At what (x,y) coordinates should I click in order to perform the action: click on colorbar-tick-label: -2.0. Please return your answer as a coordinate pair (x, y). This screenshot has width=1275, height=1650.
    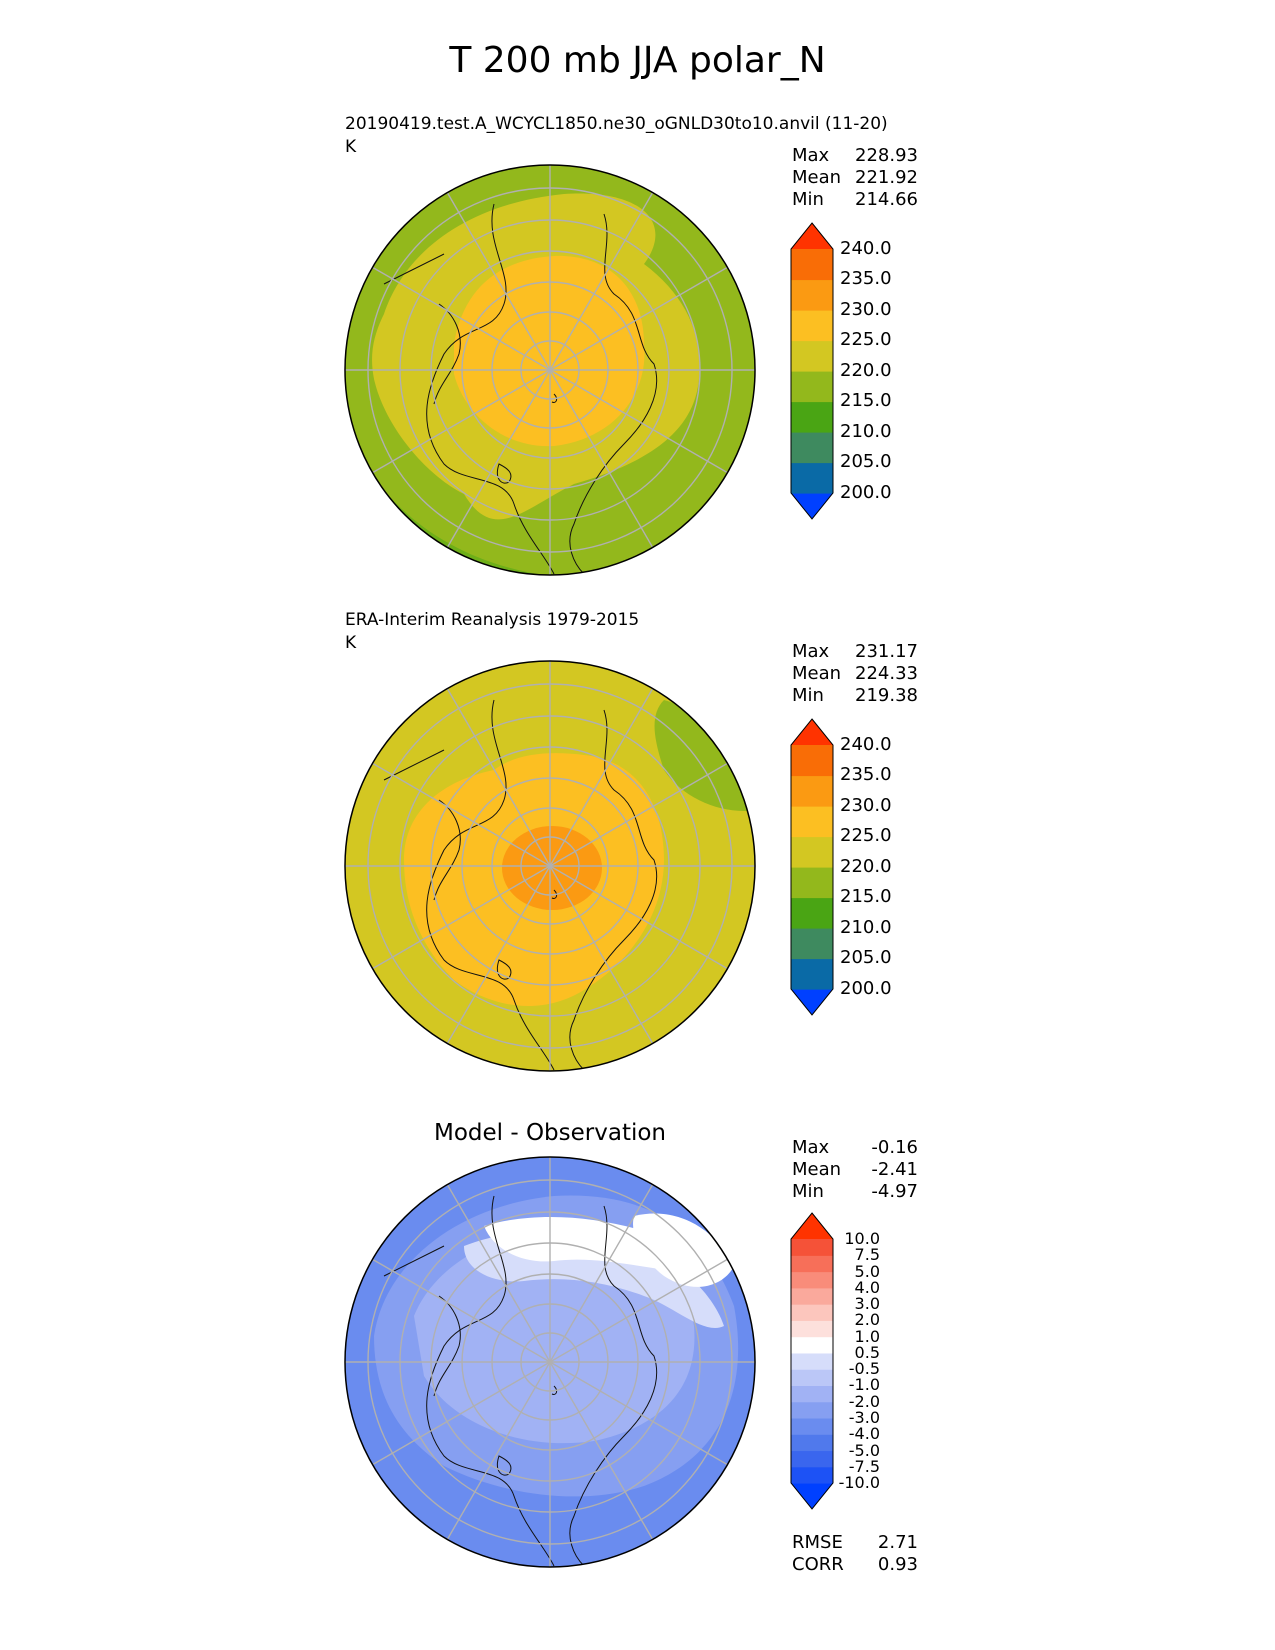
    Looking at the image, I should click on (864, 1401).